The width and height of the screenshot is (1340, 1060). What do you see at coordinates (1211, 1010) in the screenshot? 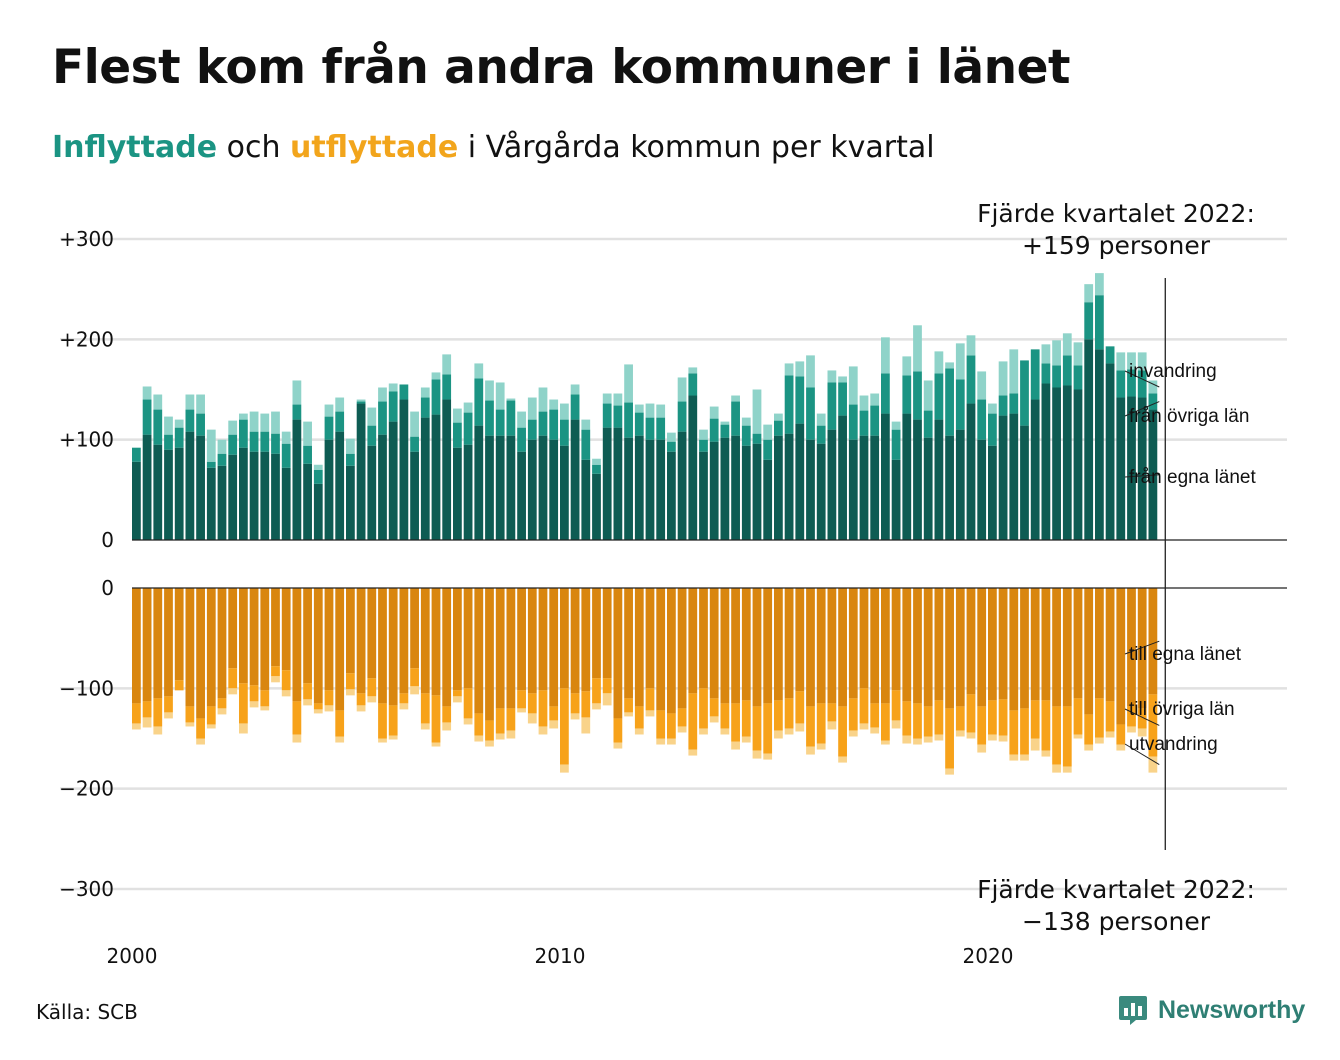
I see `brand-logo: Newsworthy` at bounding box center [1211, 1010].